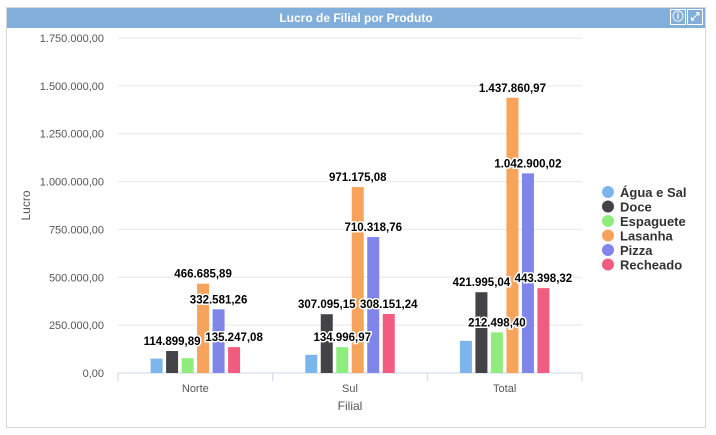 The image size is (716, 435). I want to click on y-axis-title: Lucro, so click(26, 205).